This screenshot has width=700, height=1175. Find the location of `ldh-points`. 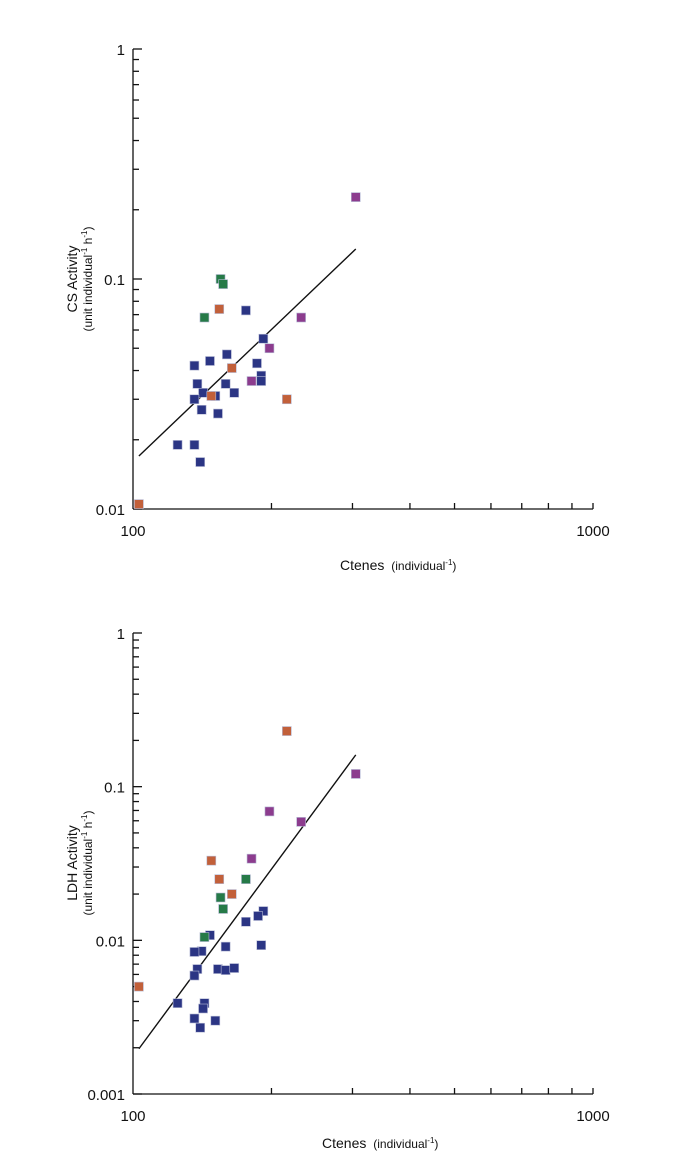

ldh-points is located at coordinates (247, 888).